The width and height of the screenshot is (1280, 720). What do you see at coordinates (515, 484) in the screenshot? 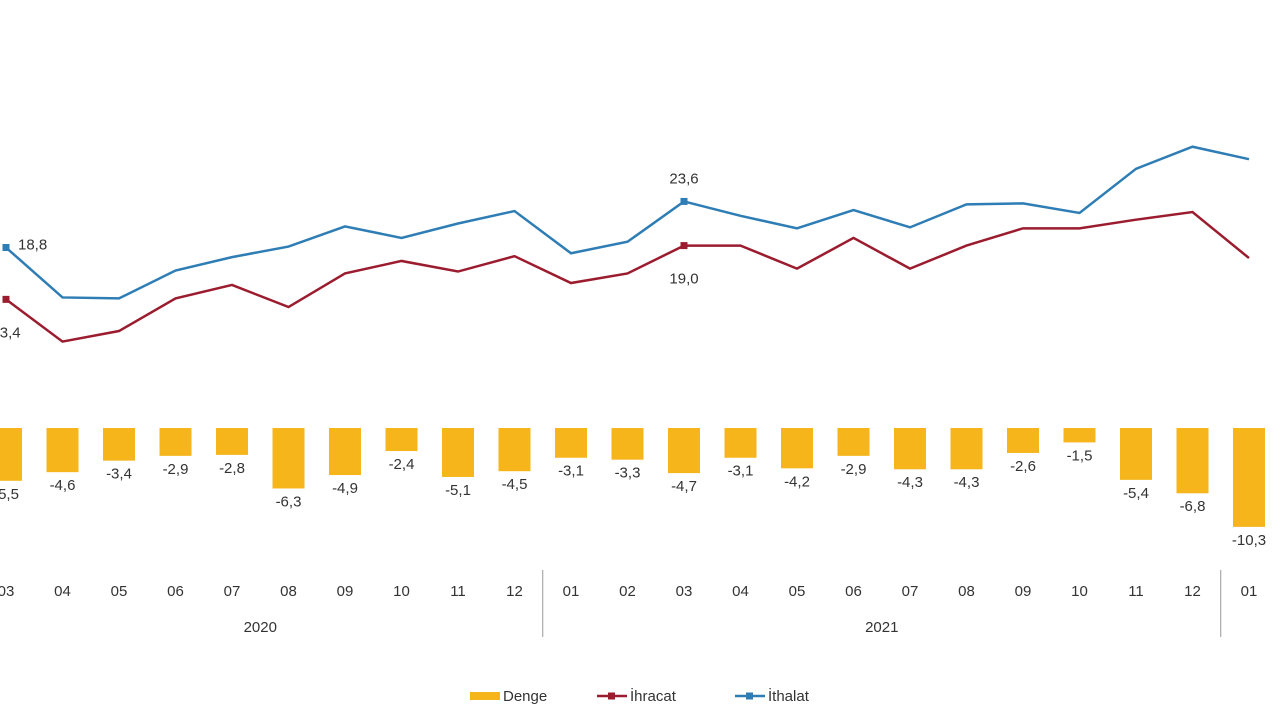
I see `bar-label: -4,5` at bounding box center [515, 484].